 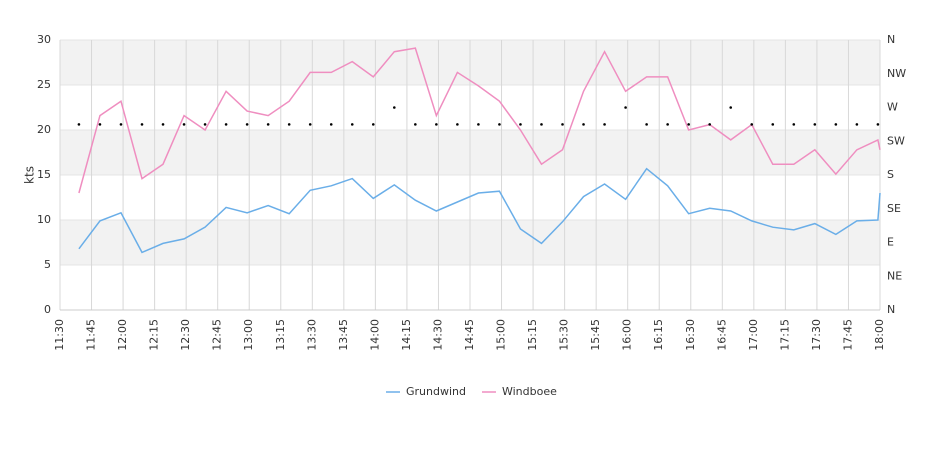 I want to click on x-tick-label: 17:30, so click(x=816, y=335).